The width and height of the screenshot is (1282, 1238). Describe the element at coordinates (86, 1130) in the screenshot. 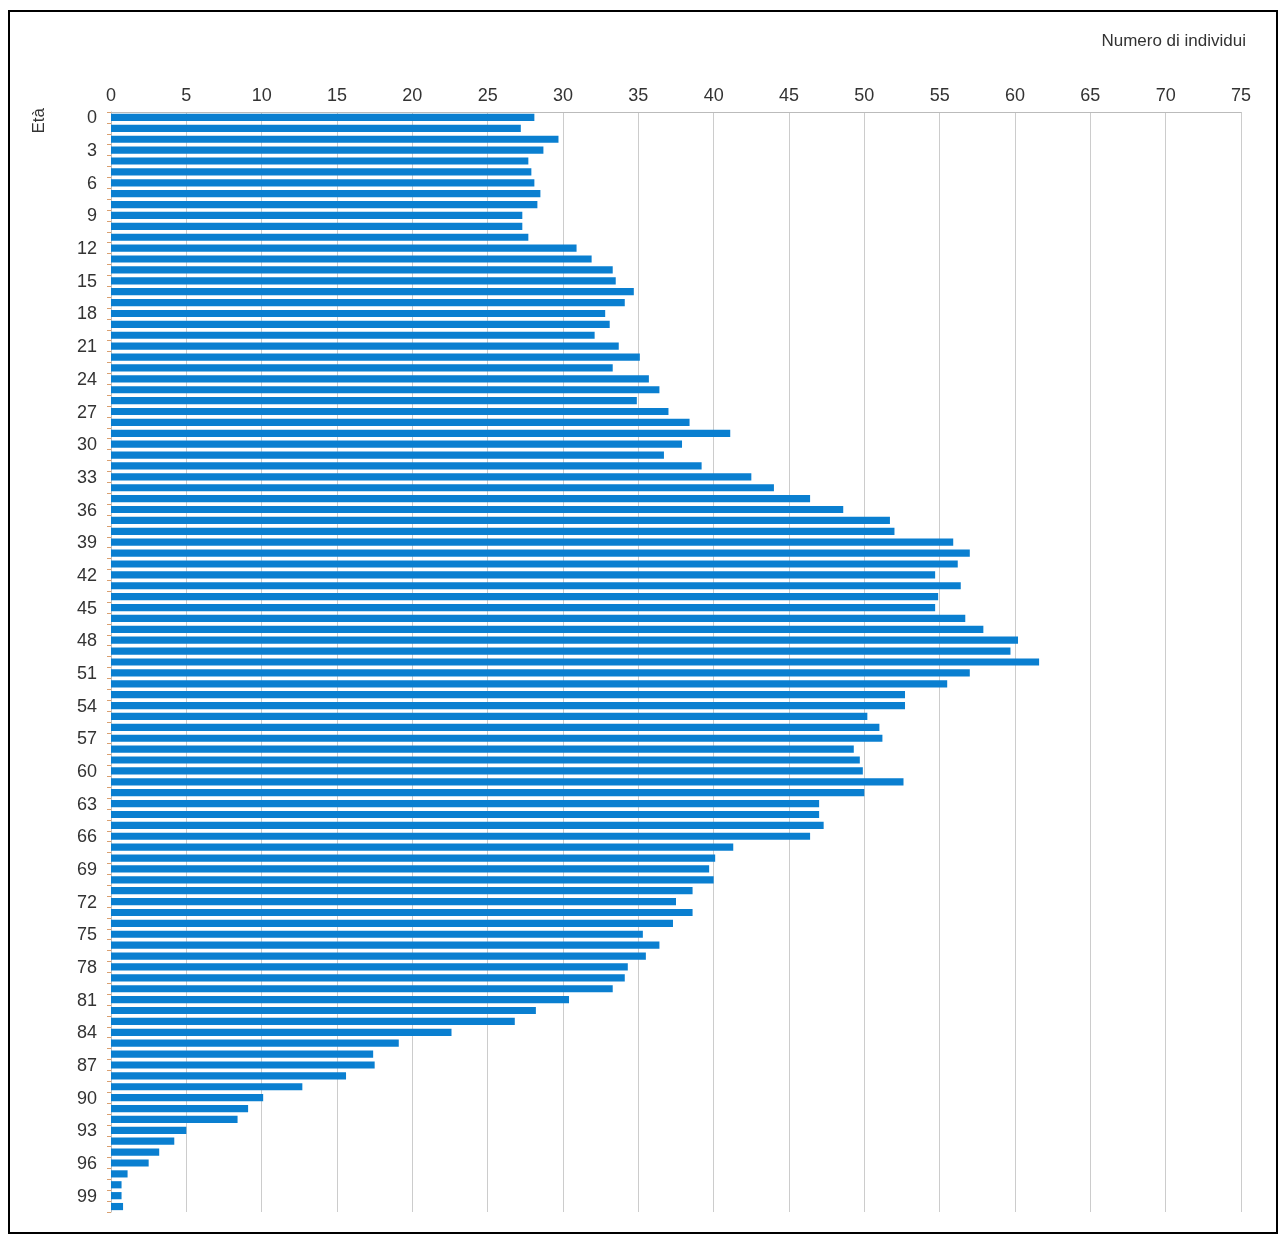

I see `y-tick-label: 93` at that location.